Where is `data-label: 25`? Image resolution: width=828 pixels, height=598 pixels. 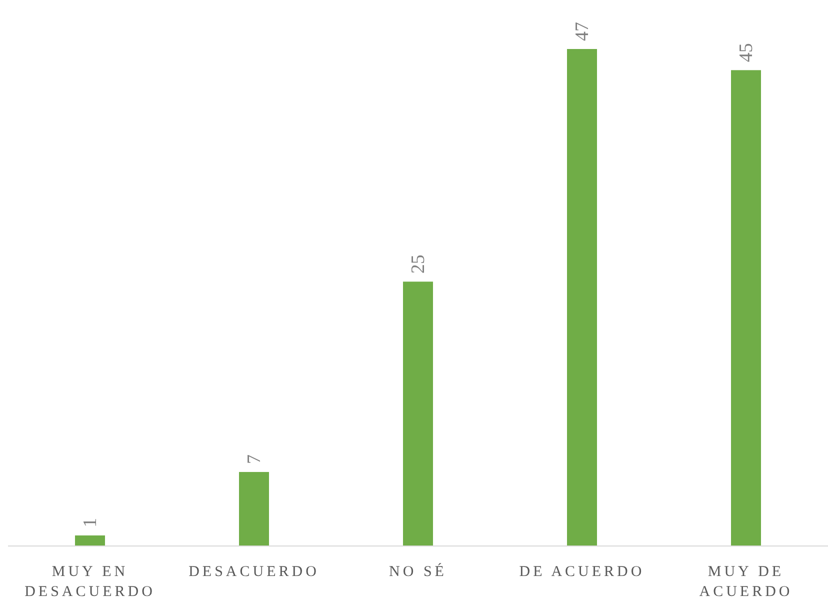
data-label: 25 is located at coordinates (418, 264).